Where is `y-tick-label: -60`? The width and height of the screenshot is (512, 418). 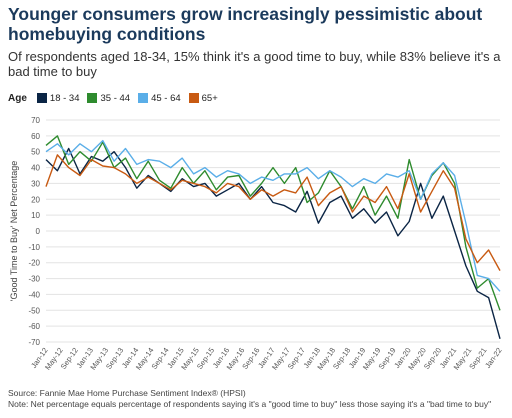 y-tick-label: -60 is located at coordinates (34, 326).